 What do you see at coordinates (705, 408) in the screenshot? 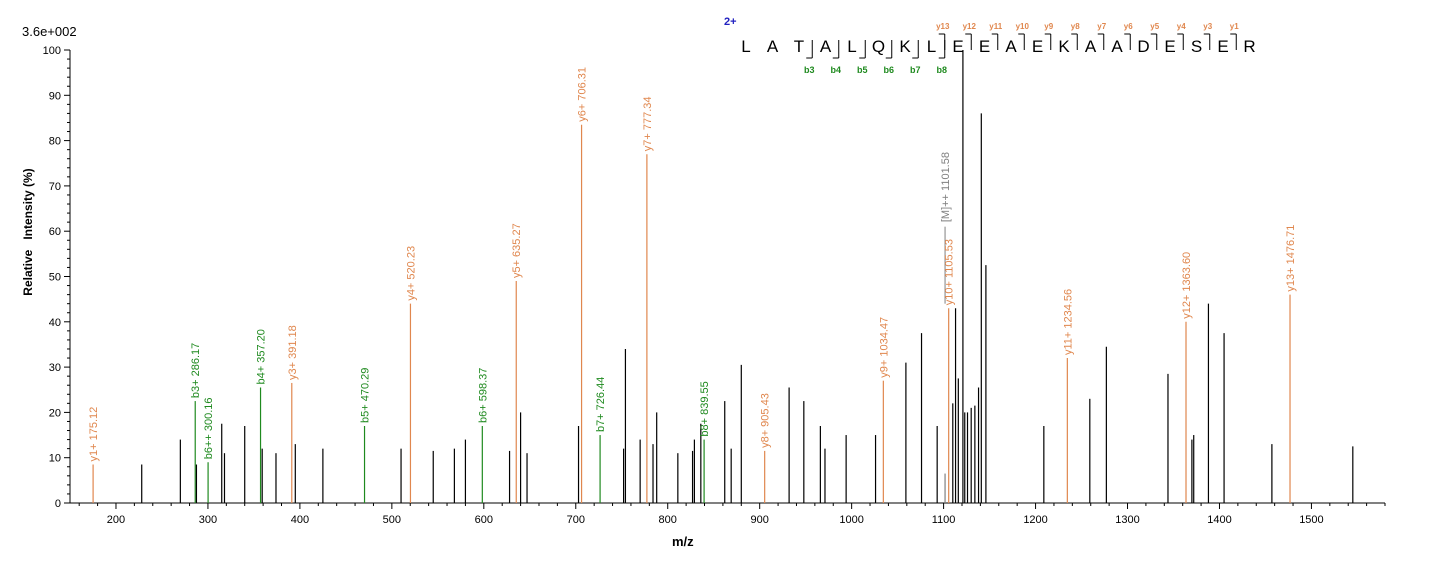
I see `peak-label: b8+ 839.55` at bounding box center [705, 408].